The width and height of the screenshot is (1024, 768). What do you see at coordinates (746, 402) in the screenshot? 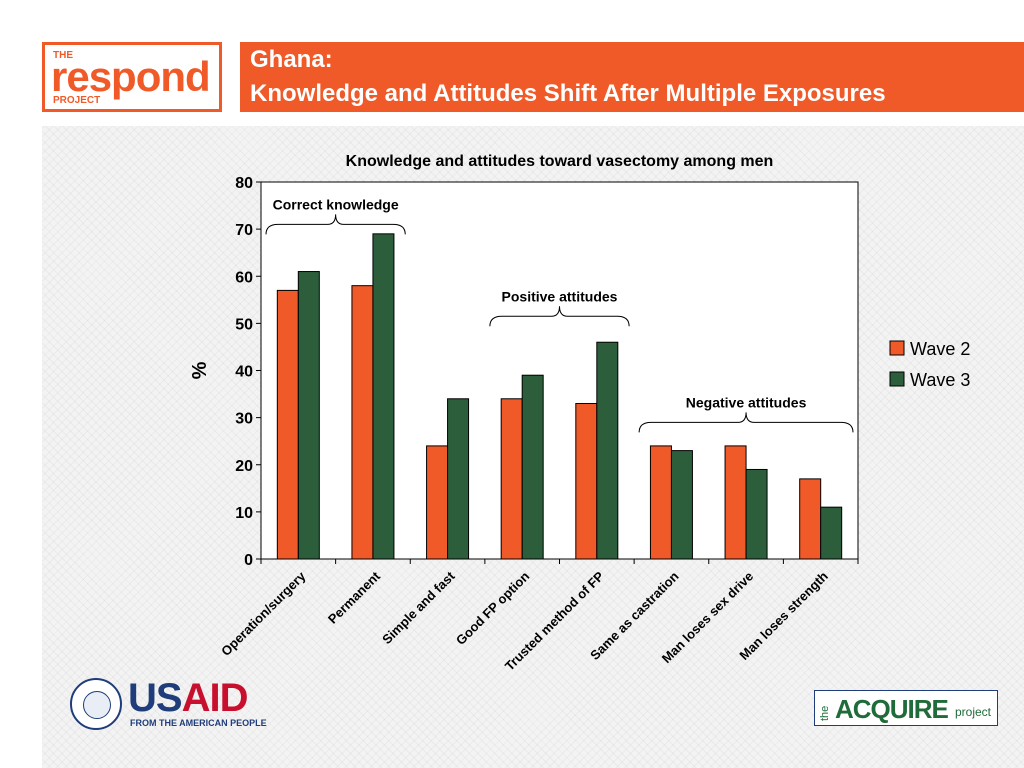
I see `annotation-label: Negative attitudes` at bounding box center [746, 402].